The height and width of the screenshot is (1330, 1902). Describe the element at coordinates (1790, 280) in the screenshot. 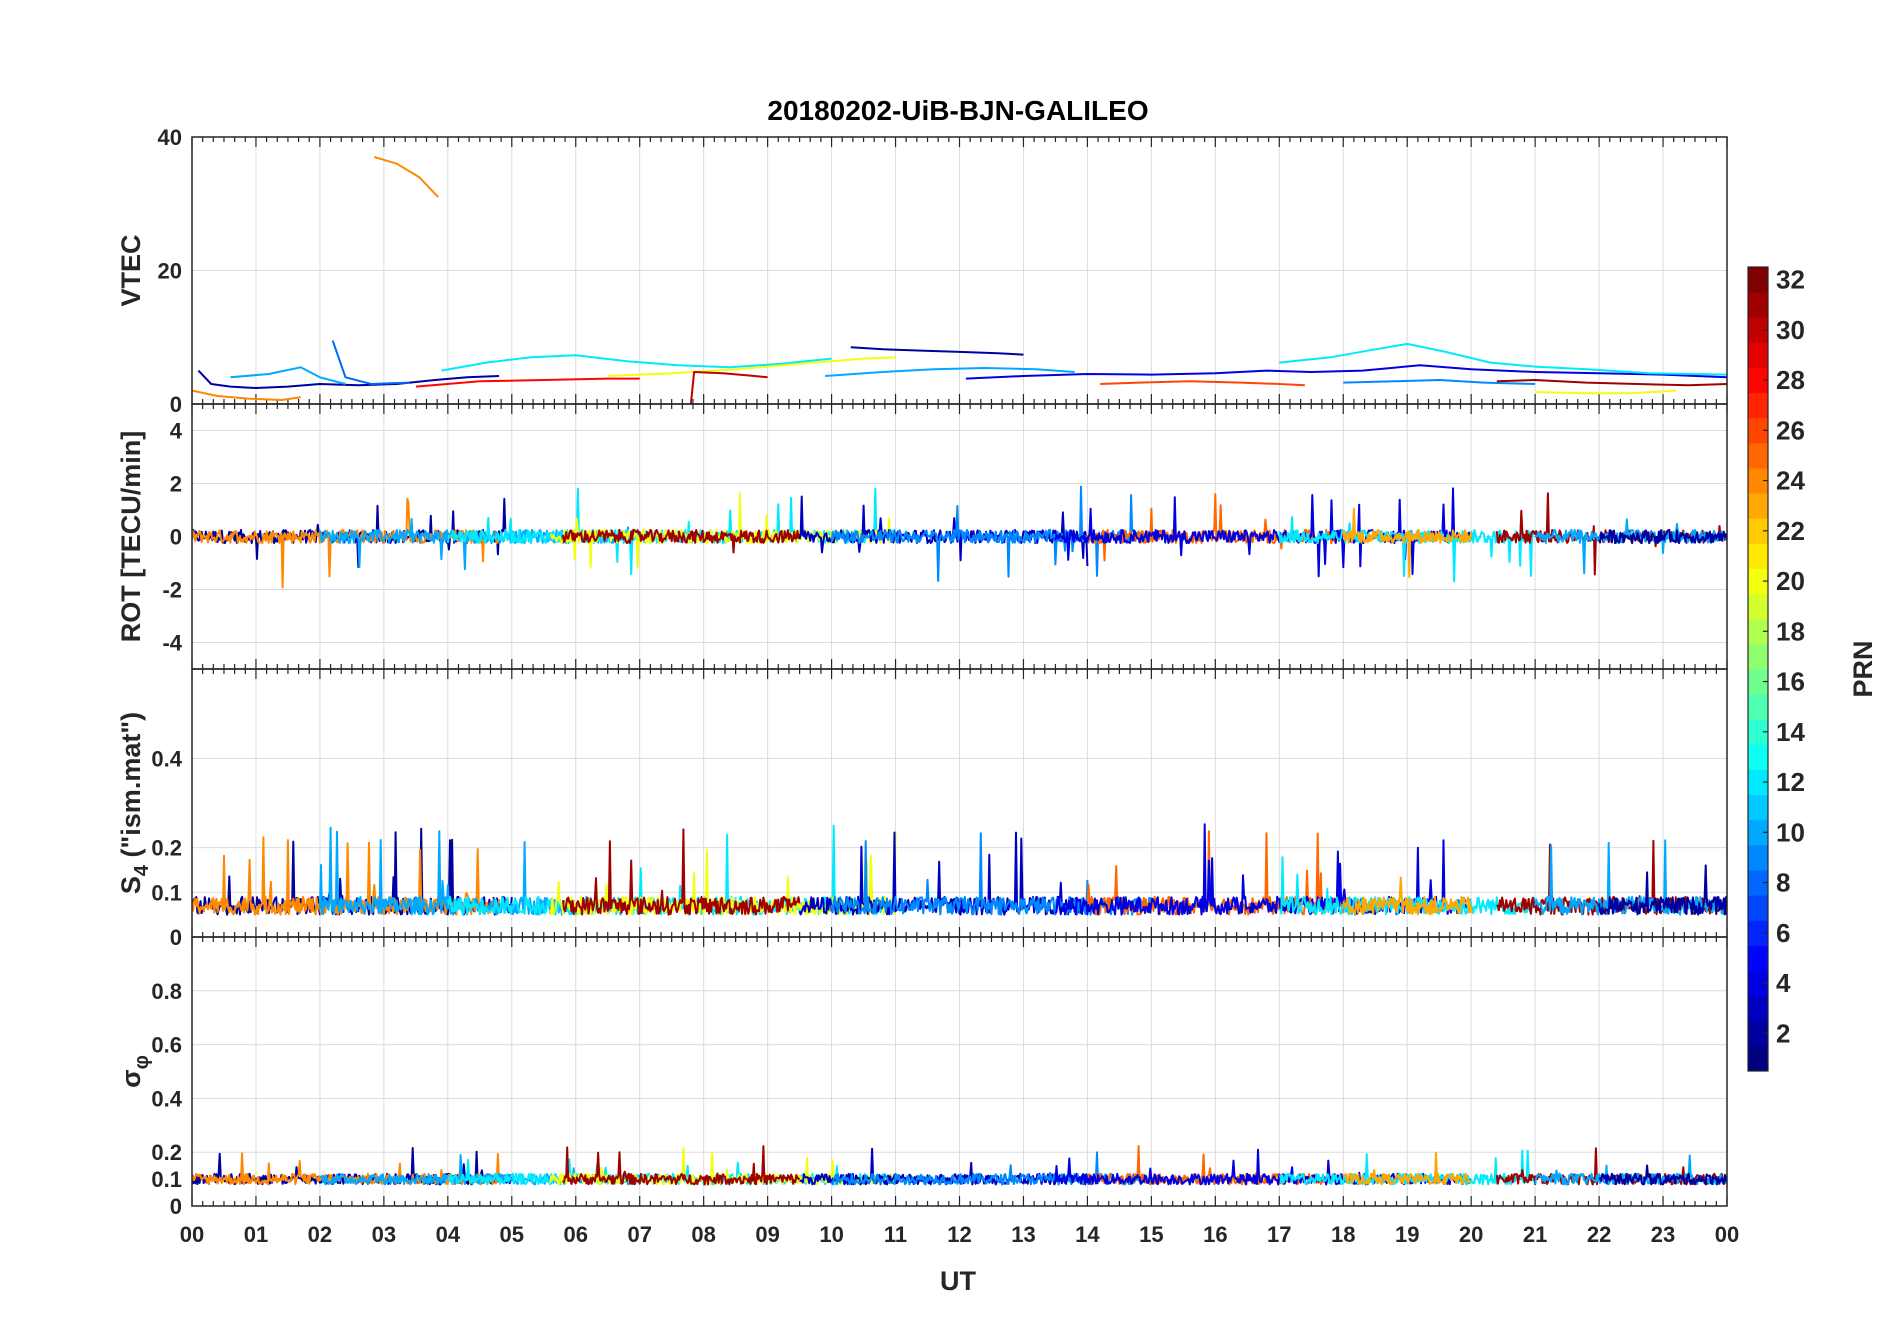

I see `colorbar-tick-label: 32` at that location.